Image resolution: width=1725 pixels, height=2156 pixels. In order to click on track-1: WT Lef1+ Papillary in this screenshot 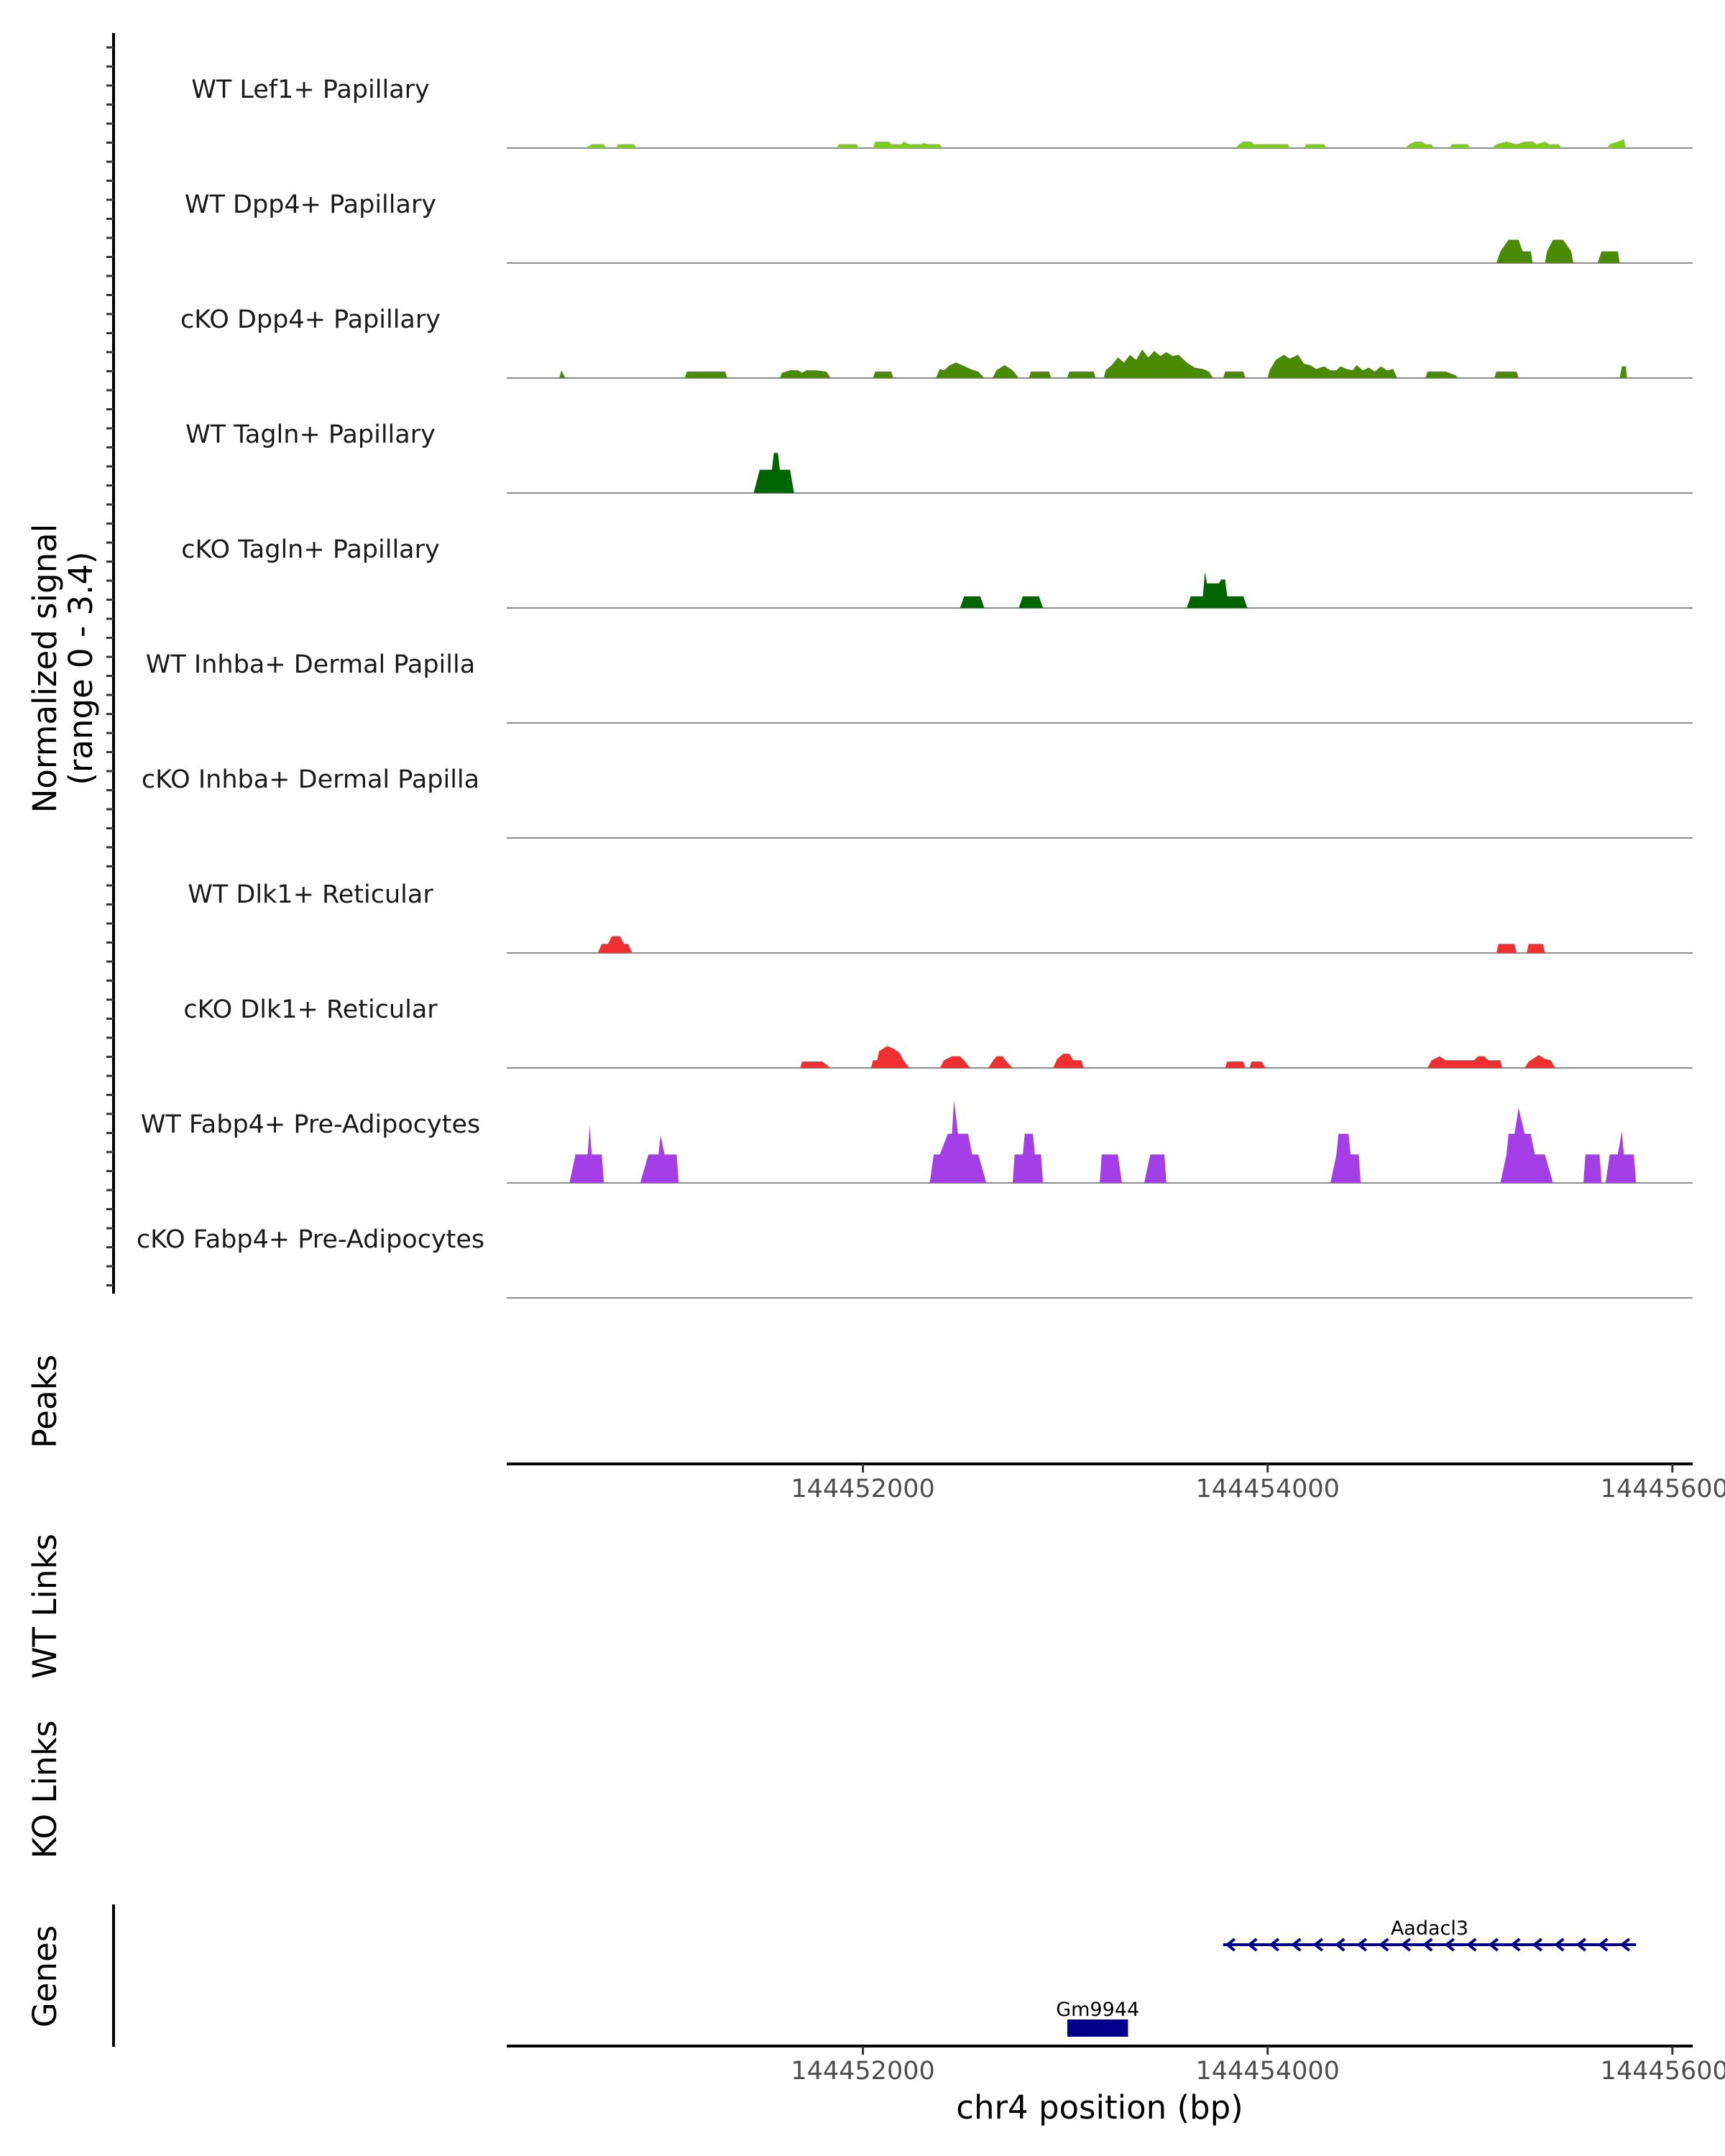, I will do `click(942, 112)`.